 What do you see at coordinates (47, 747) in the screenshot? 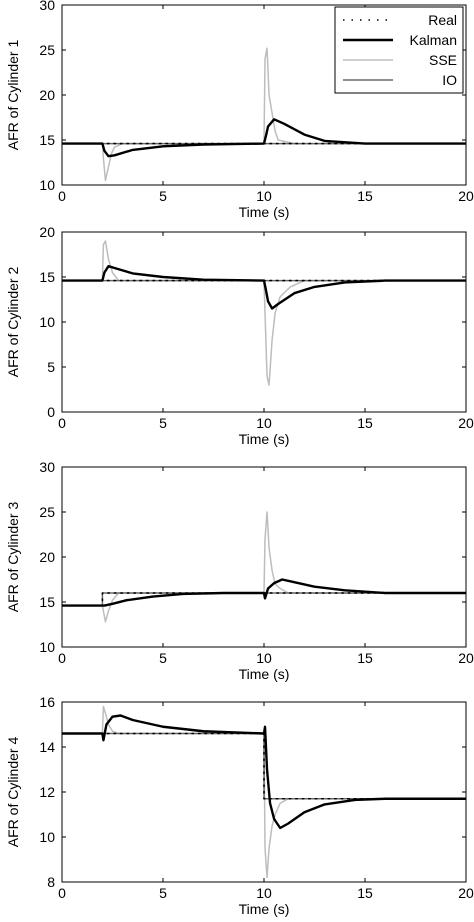
I see `y-tick-label: 14` at bounding box center [47, 747].